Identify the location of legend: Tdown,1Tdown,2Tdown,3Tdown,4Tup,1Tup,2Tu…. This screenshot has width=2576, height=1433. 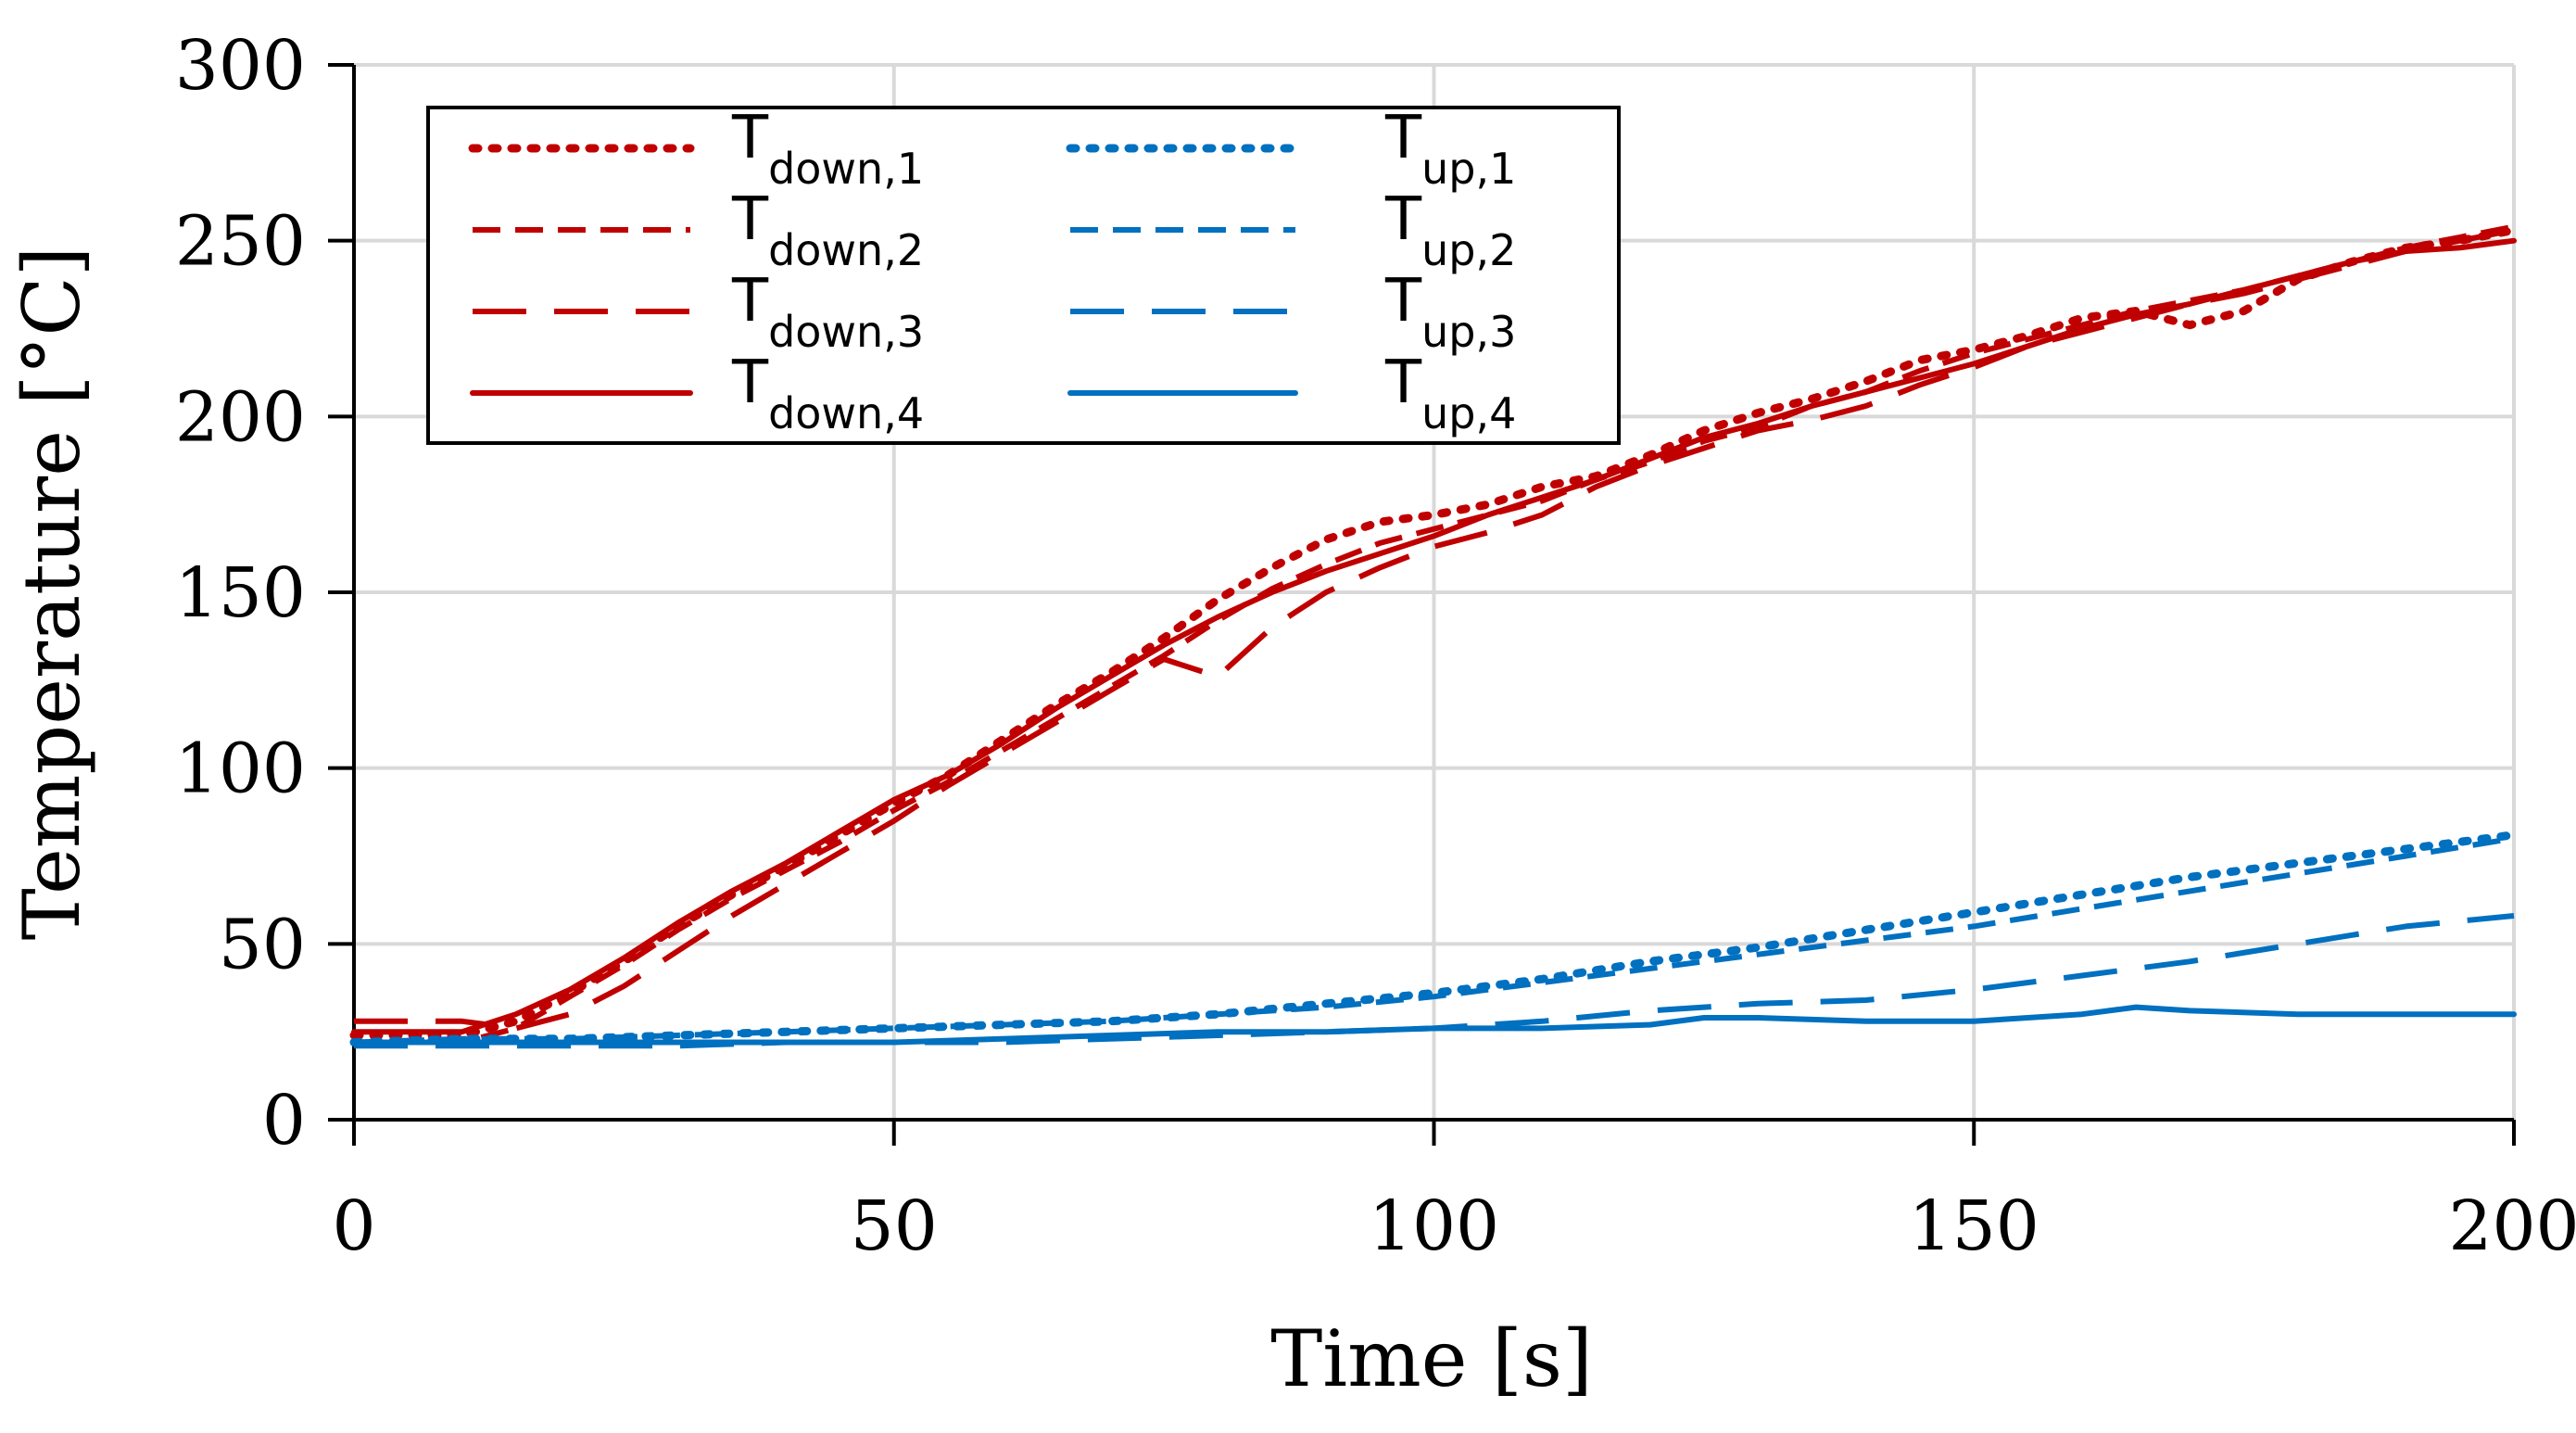
(1024, 274).